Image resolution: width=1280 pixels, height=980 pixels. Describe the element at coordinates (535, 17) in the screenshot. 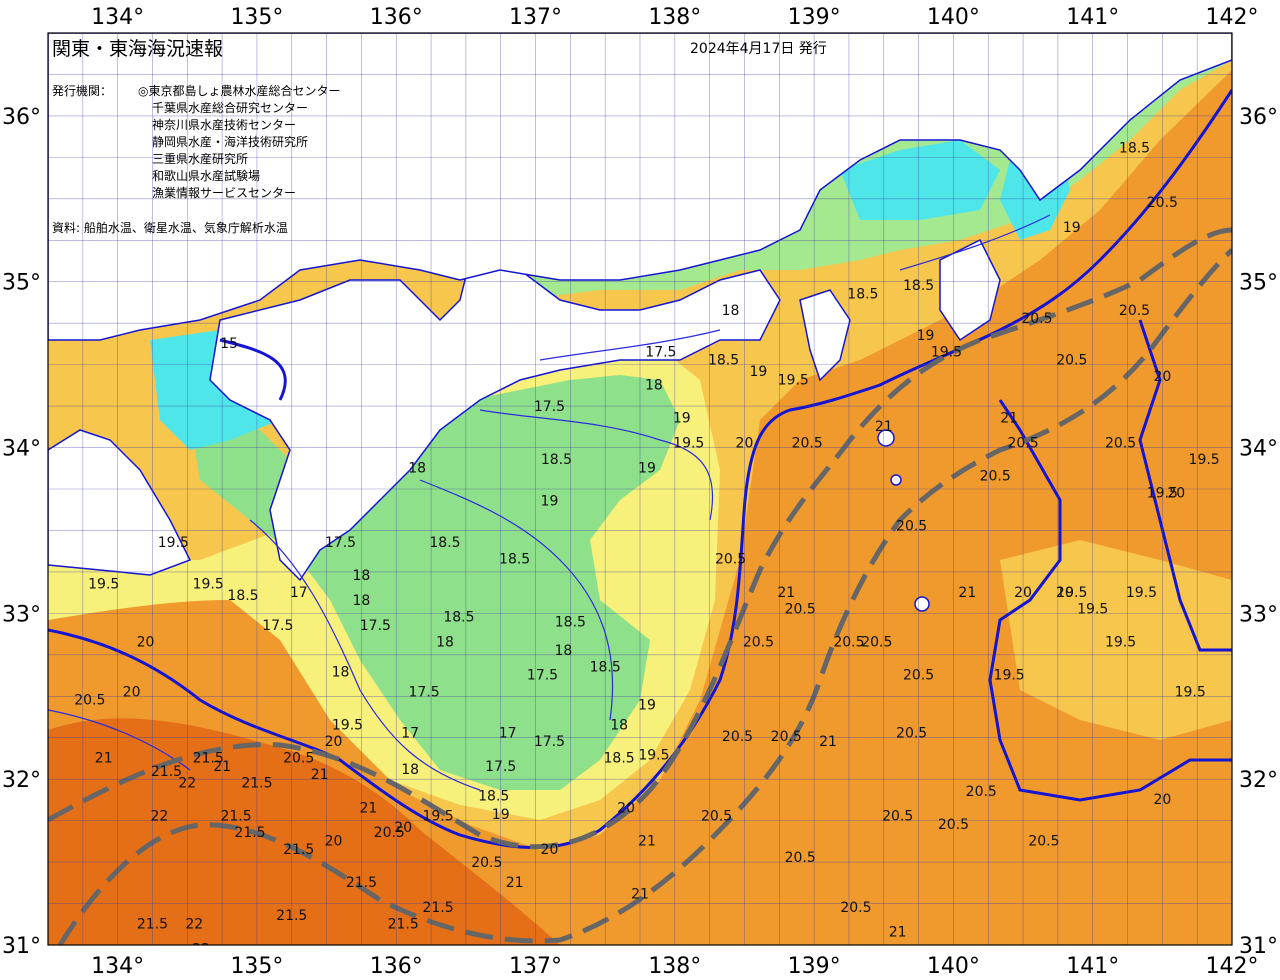

I see `lon-label-top: 137°` at that location.